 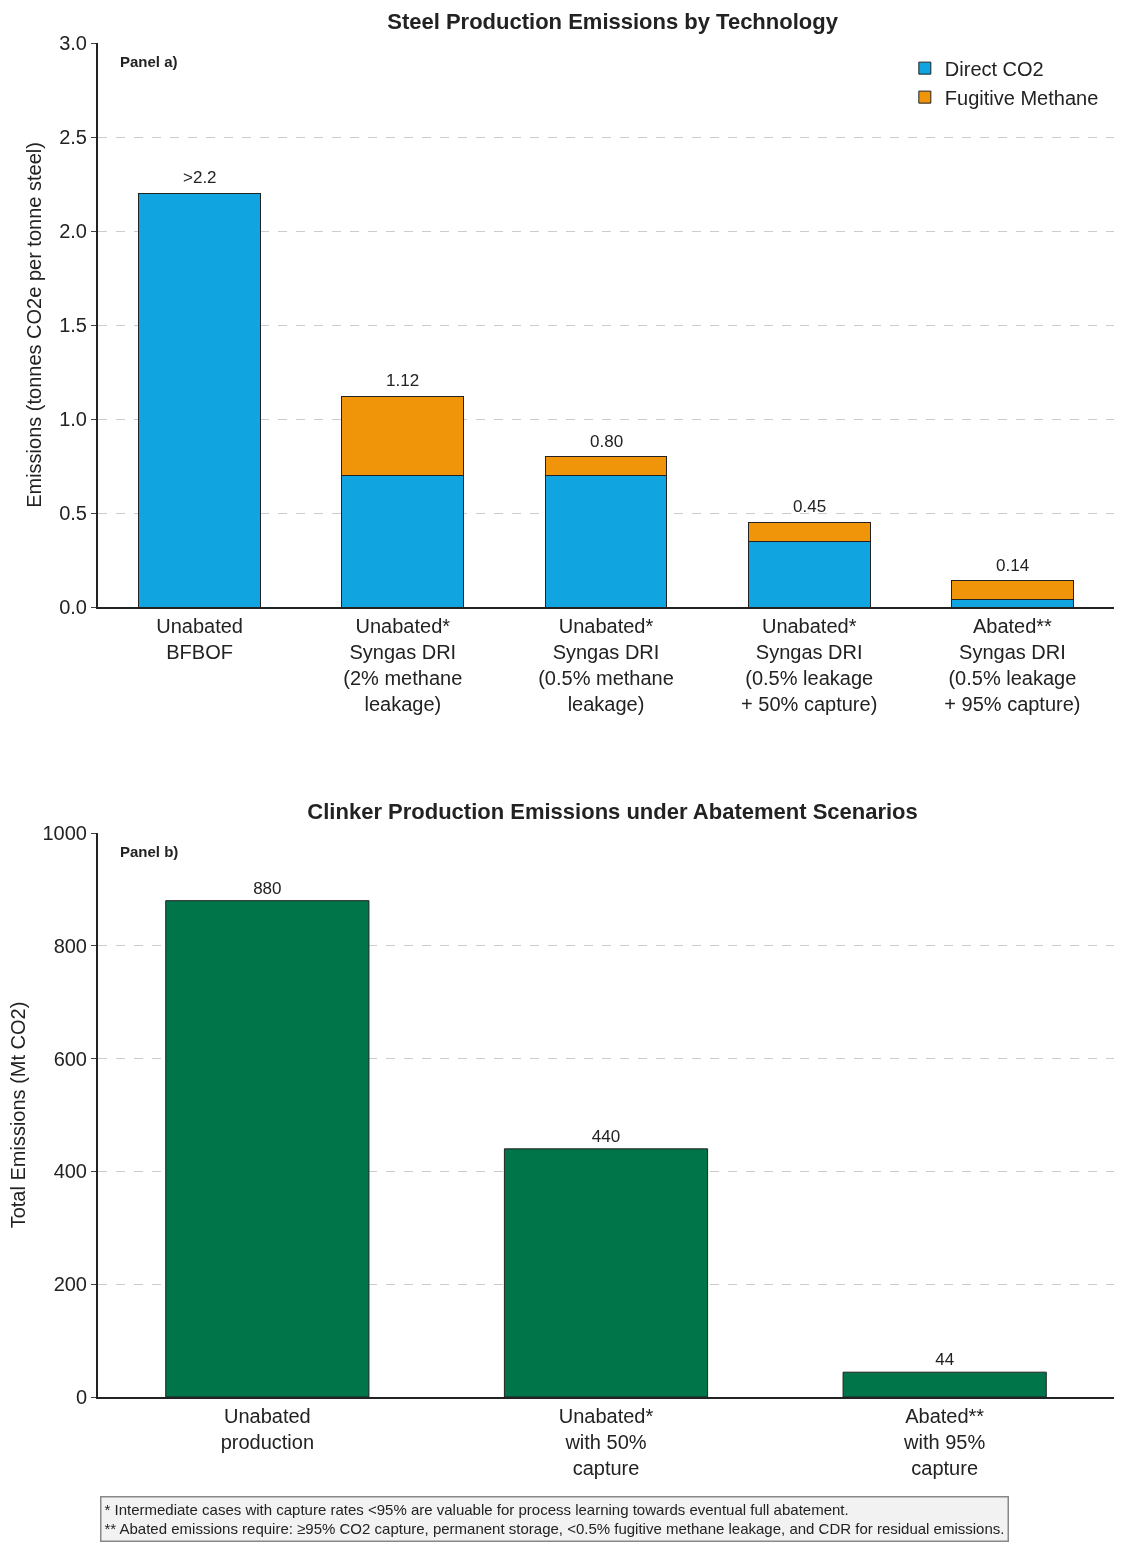 I want to click on y-tick-label: 1.0, so click(x=73, y=419).